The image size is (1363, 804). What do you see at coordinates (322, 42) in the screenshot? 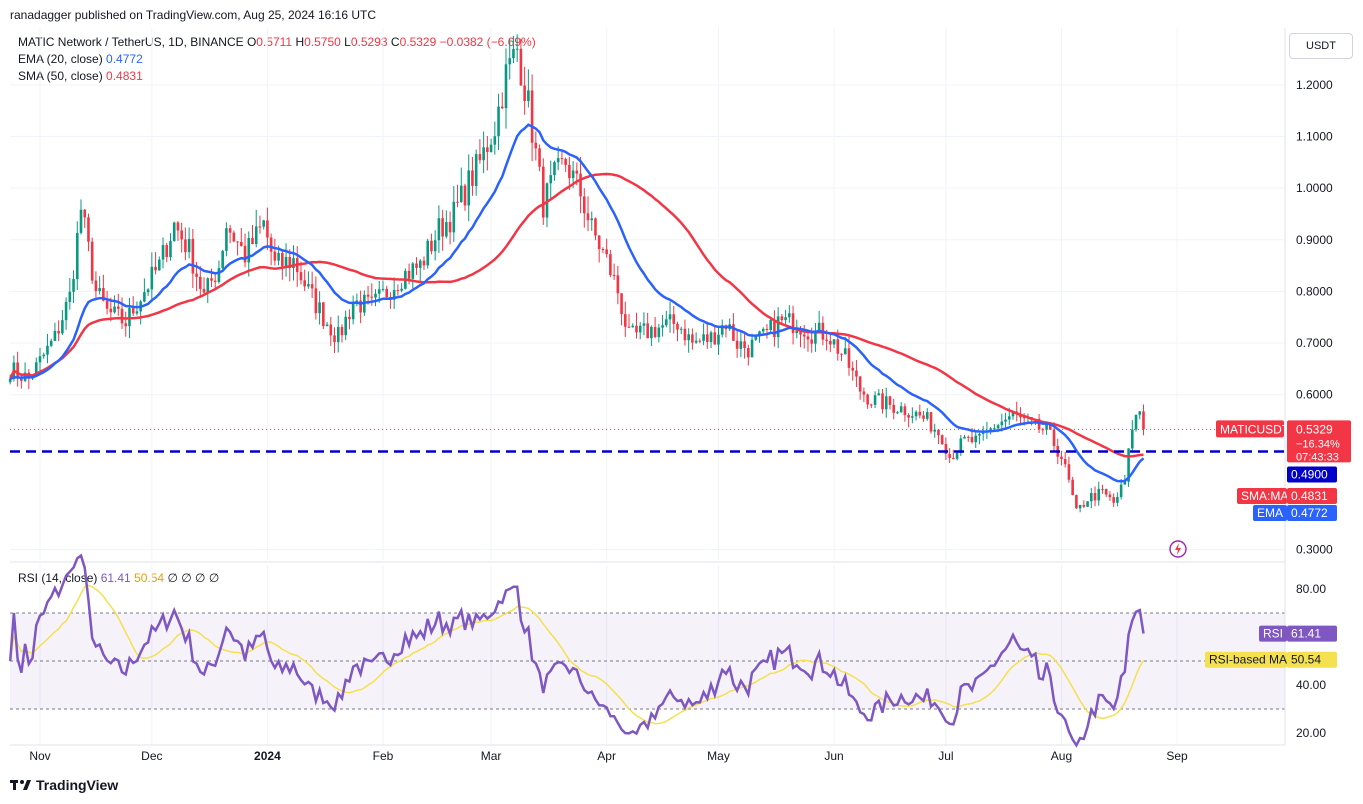
I see `legend-high: 0.5750` at bounding box center [322, 42].